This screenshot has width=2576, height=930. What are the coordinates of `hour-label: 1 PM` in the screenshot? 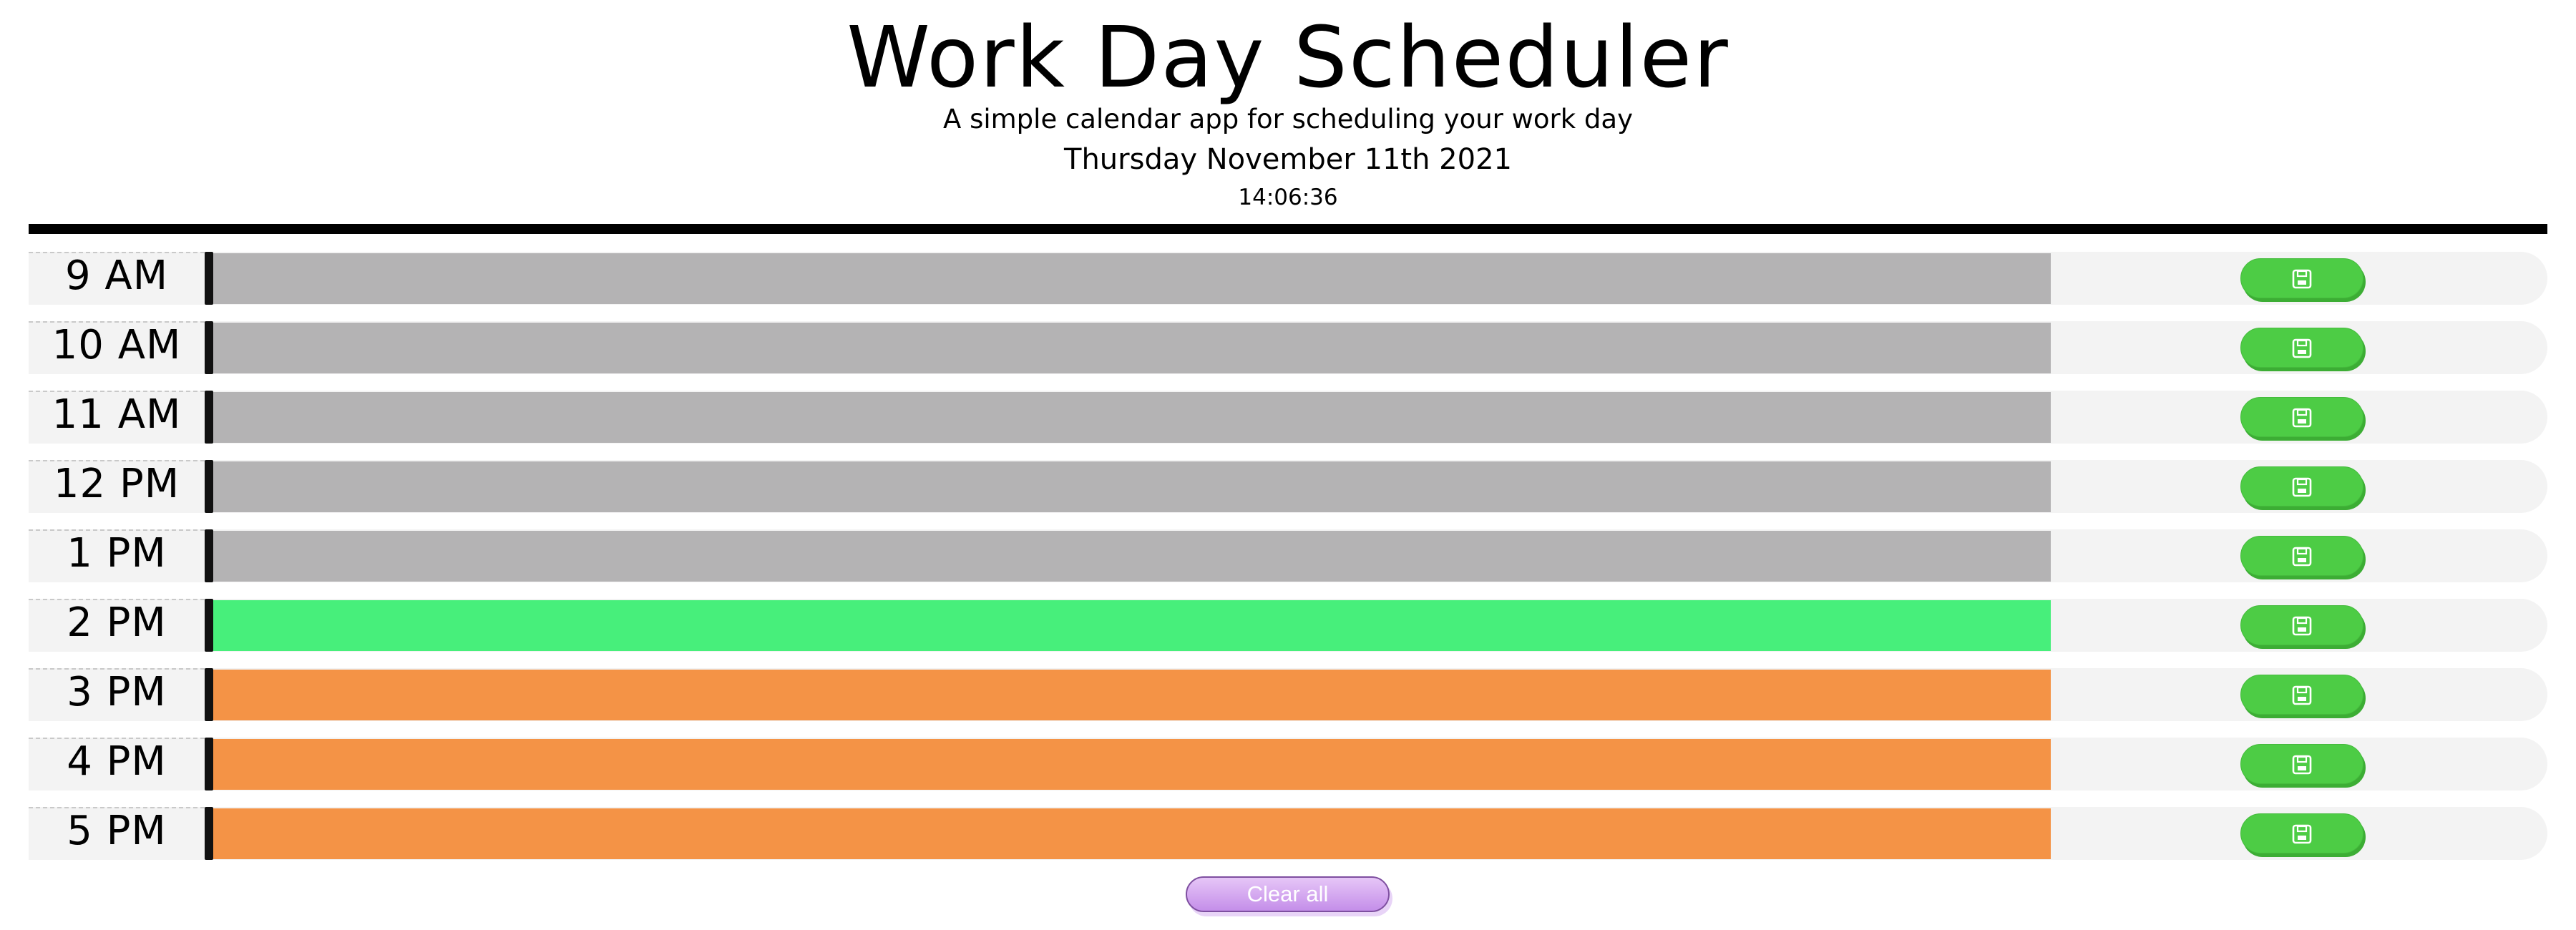 It's located at (117, 555).